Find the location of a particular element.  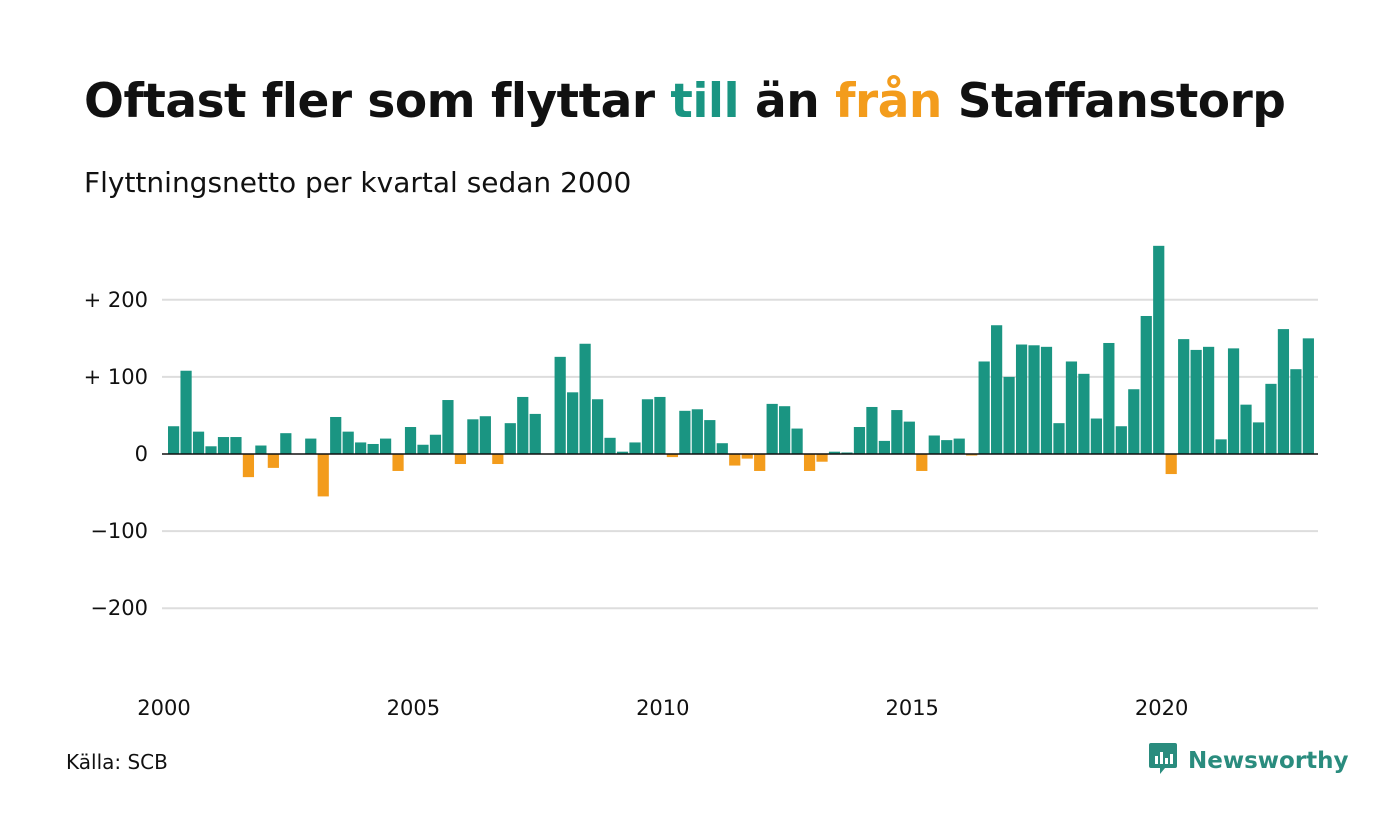

bar: 2001 K4: 11 is located at coordinates (261, 449).